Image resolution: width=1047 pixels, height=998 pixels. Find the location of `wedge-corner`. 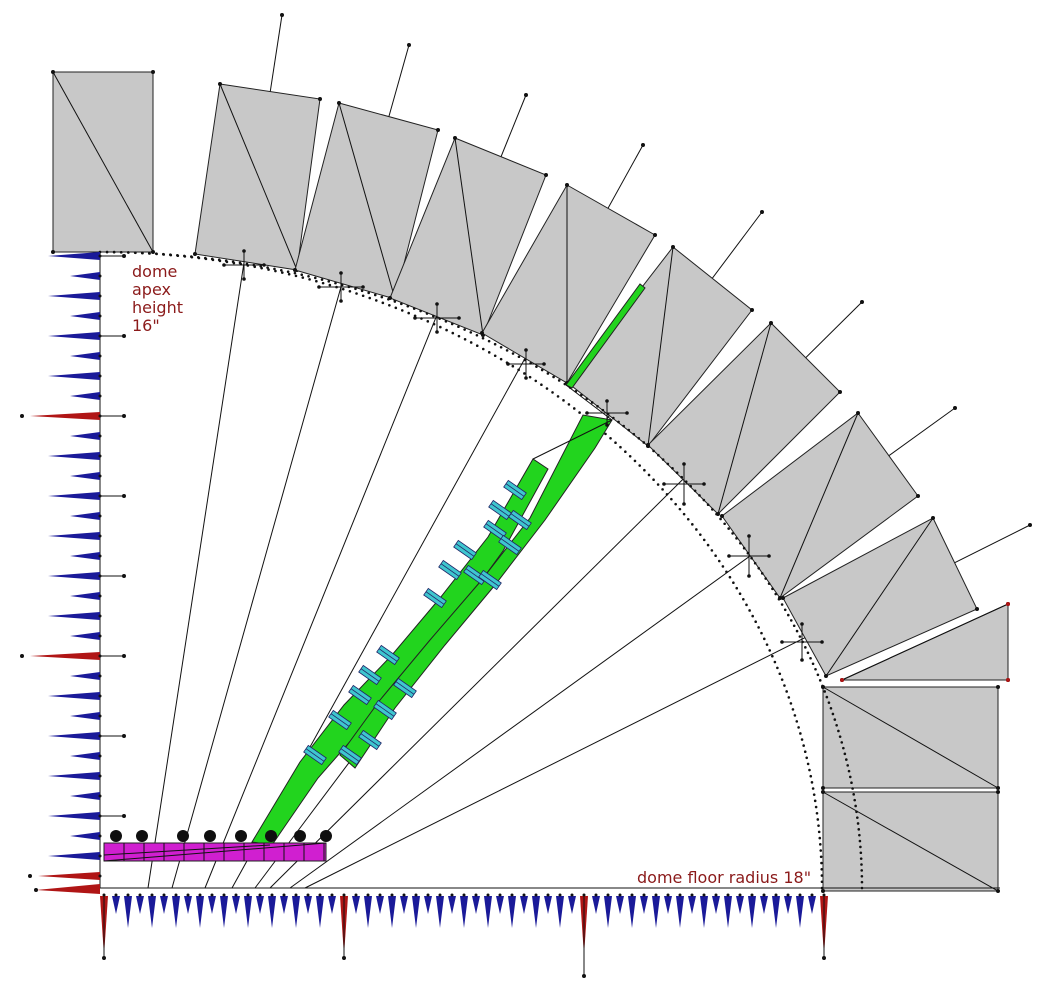

wedge-corner is located at coordinates (1008, 604).